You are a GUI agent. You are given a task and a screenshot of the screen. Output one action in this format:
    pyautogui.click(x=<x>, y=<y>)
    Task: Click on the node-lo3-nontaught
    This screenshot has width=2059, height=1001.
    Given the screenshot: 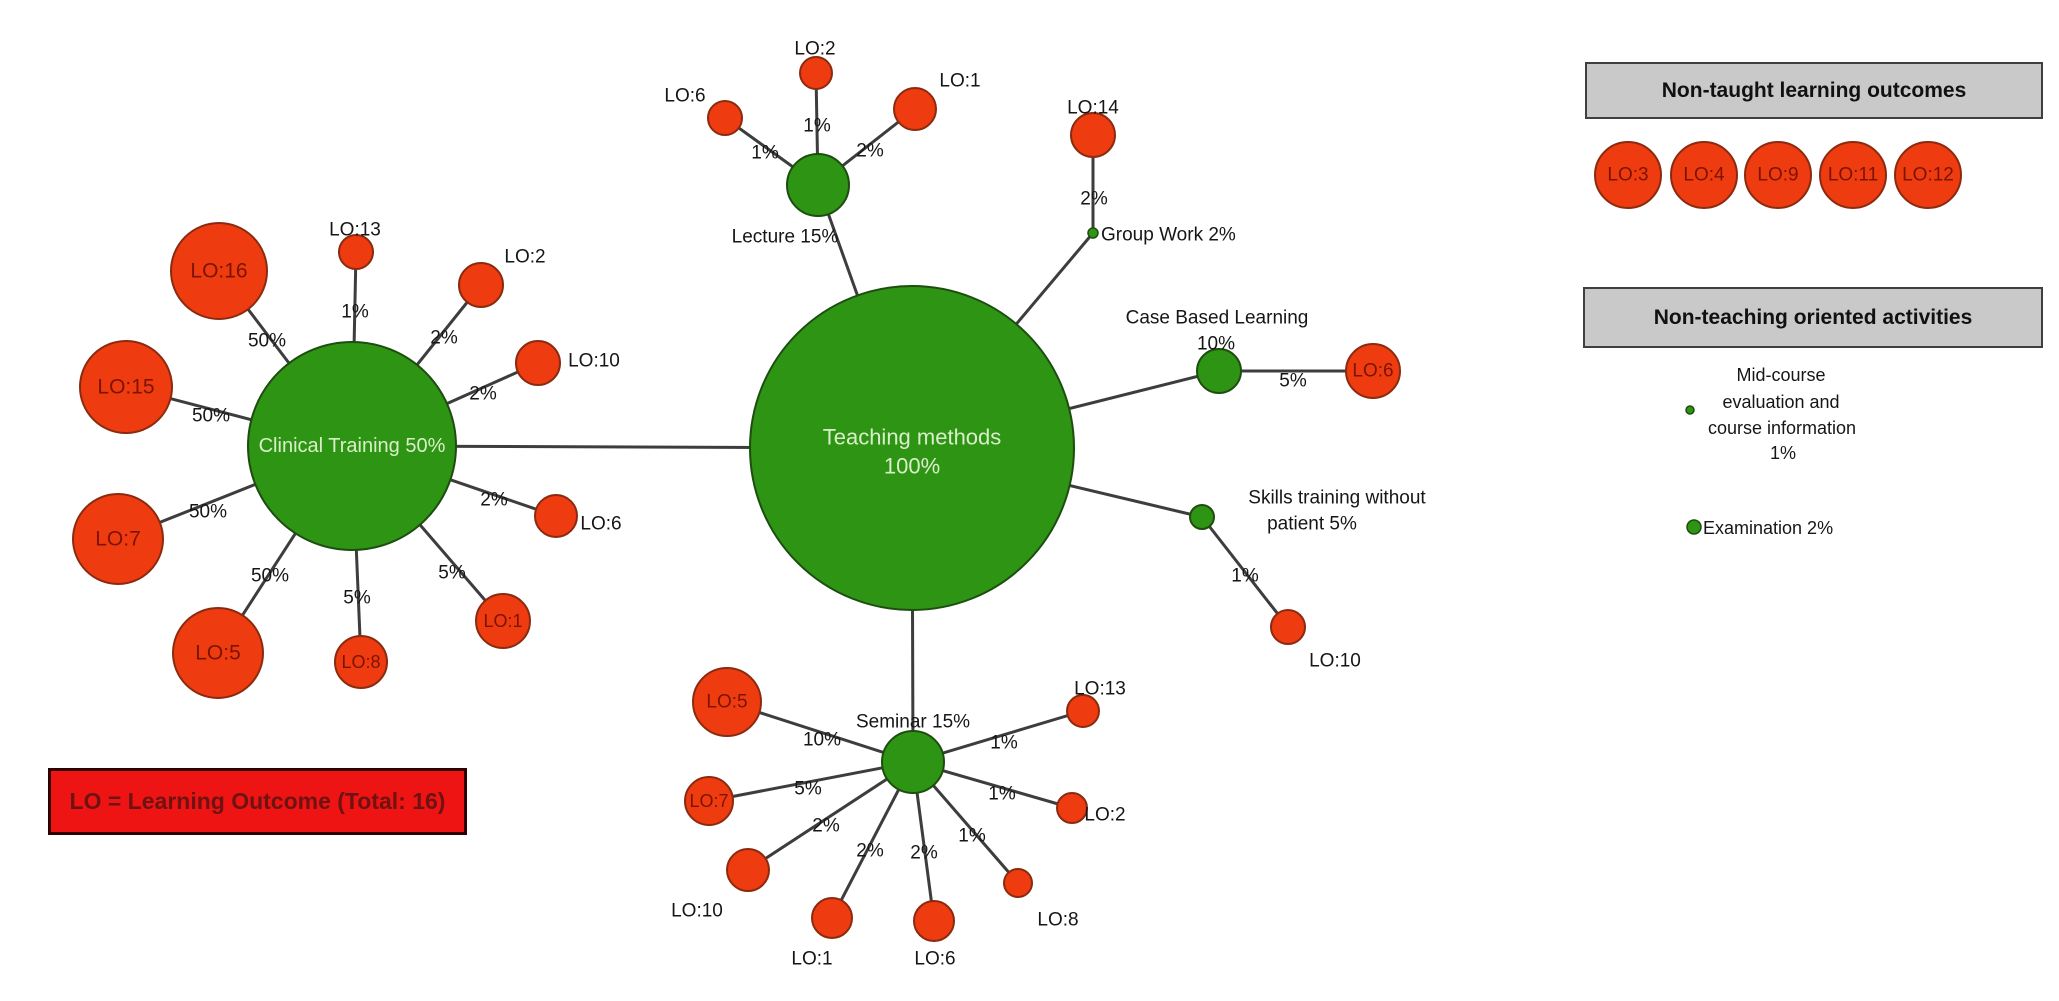 What is the action you would take?
    pyautogui.click(x=1628, y=175)
    